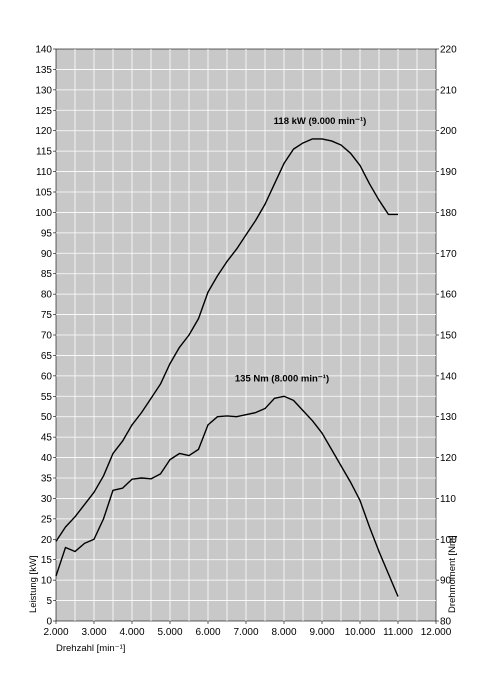 The height and width of the screenshot is (686, 488). I want to click on tick-label-x: 12.000, so click(436, 632).